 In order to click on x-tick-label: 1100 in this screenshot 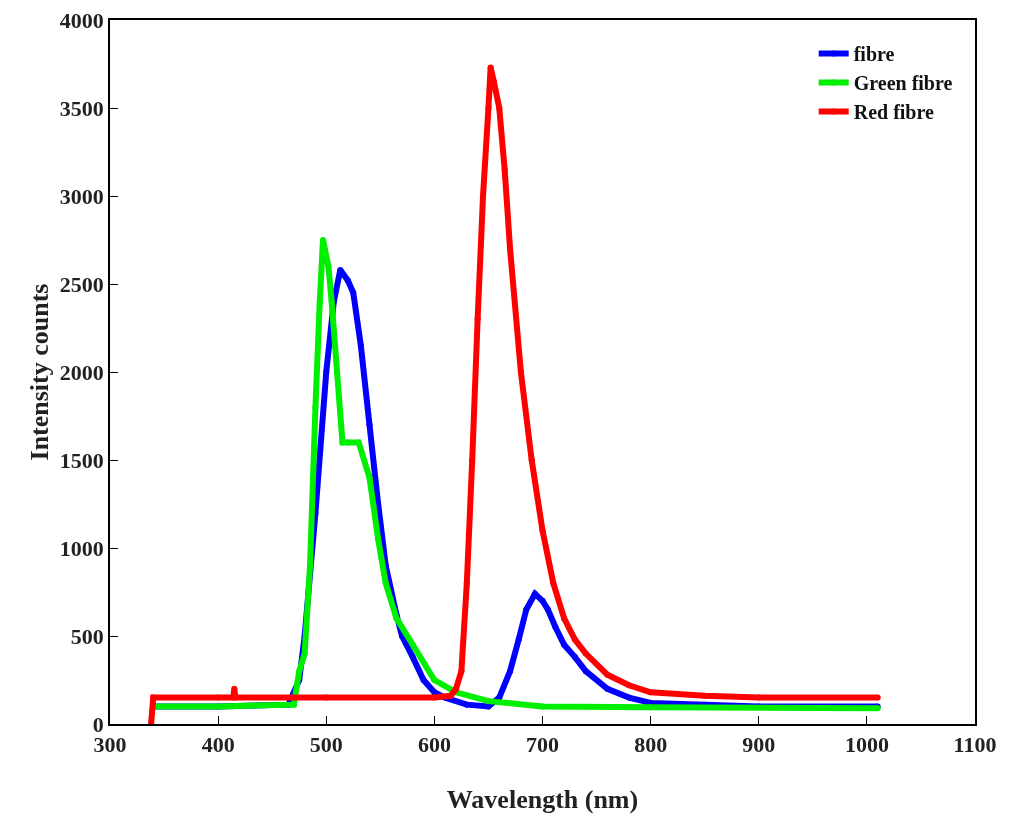, I will do `click(975, 745)`.